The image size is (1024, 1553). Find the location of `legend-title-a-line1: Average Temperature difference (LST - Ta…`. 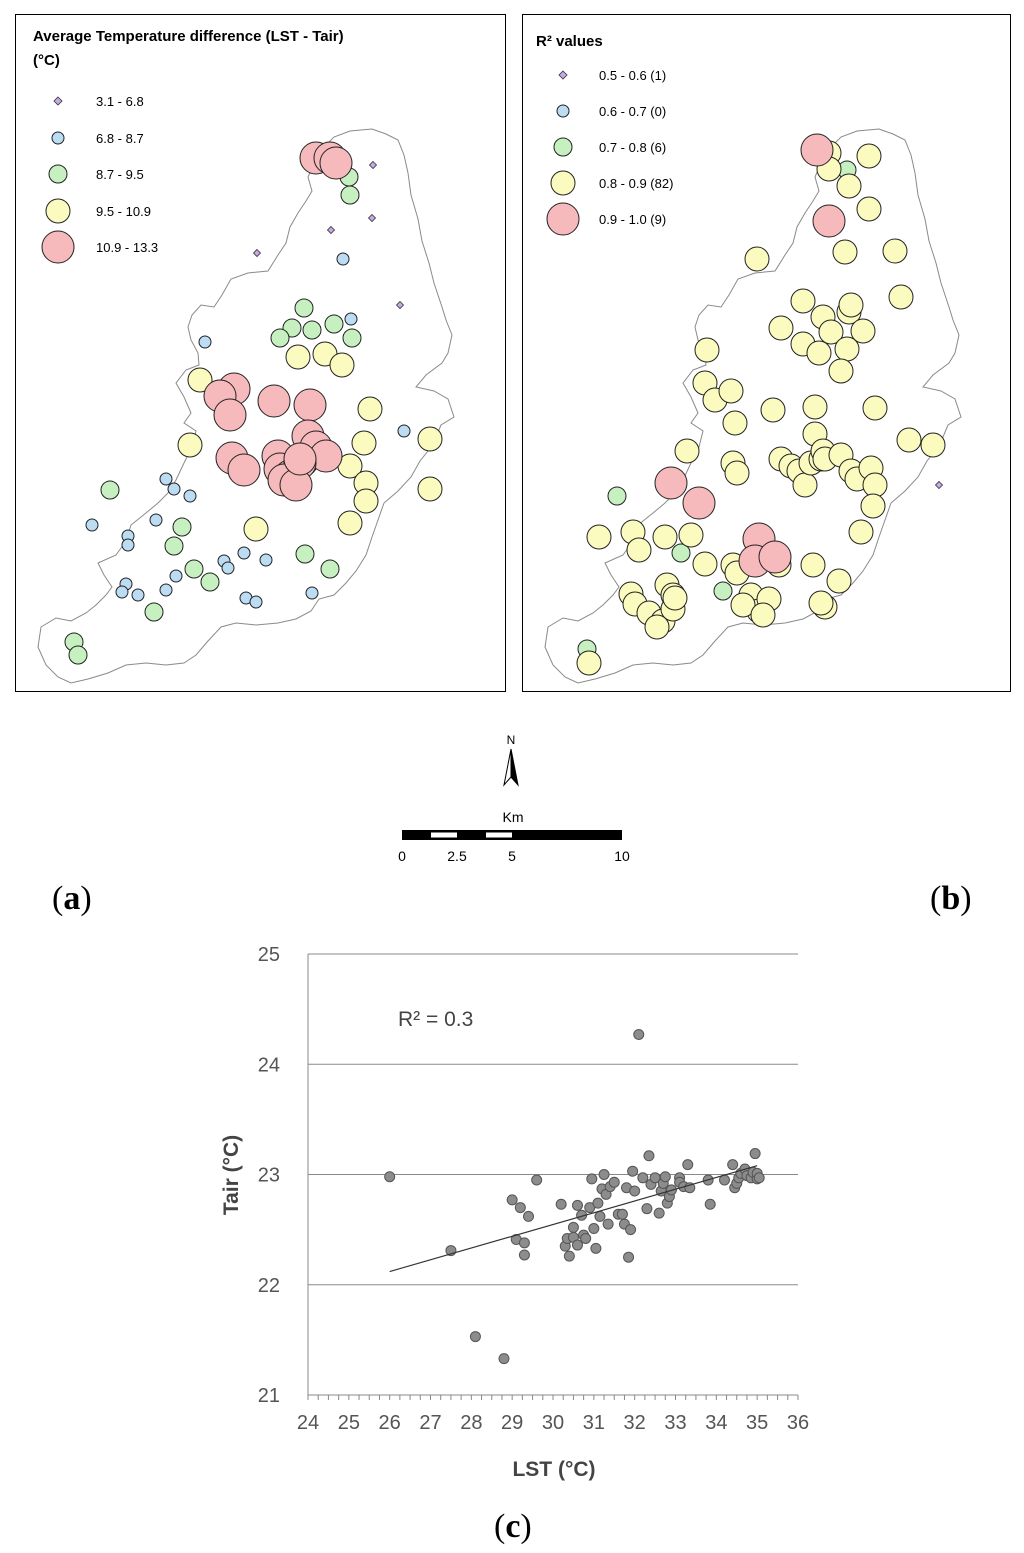

legend-title-a-line1: Average Temperature difference (LST - Ta… is located at coordinates (188, 36).